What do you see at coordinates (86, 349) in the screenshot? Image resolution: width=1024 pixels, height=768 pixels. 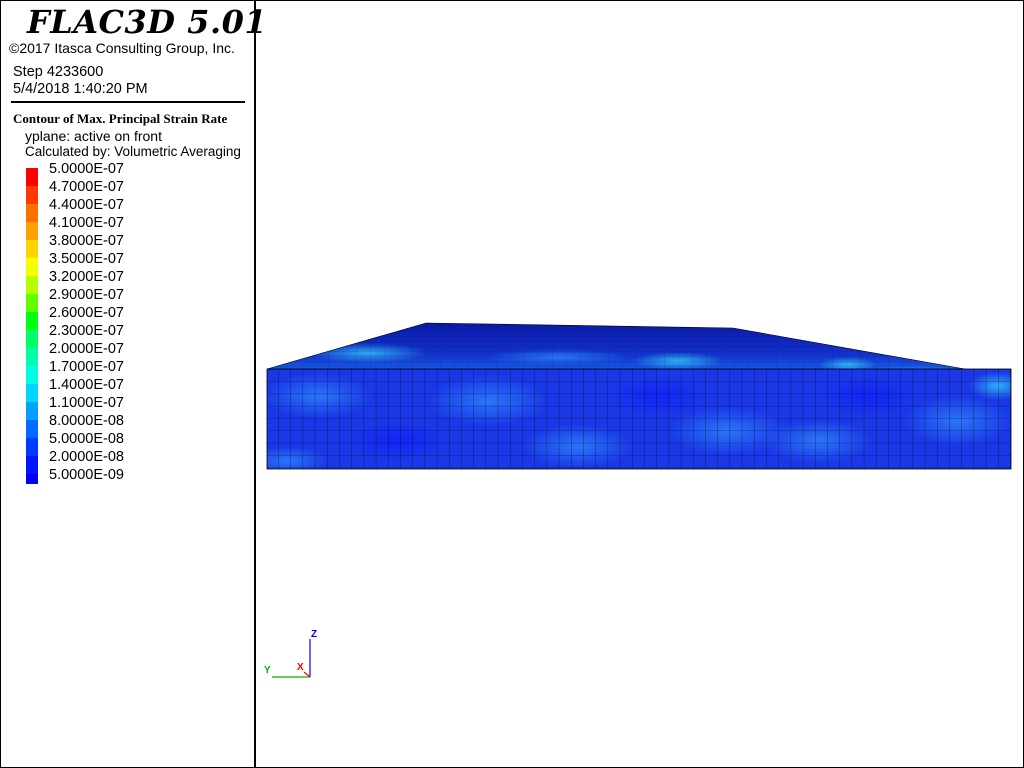 I see `color-level-label: 2.0000E-07` at bounding box center [86, 349].